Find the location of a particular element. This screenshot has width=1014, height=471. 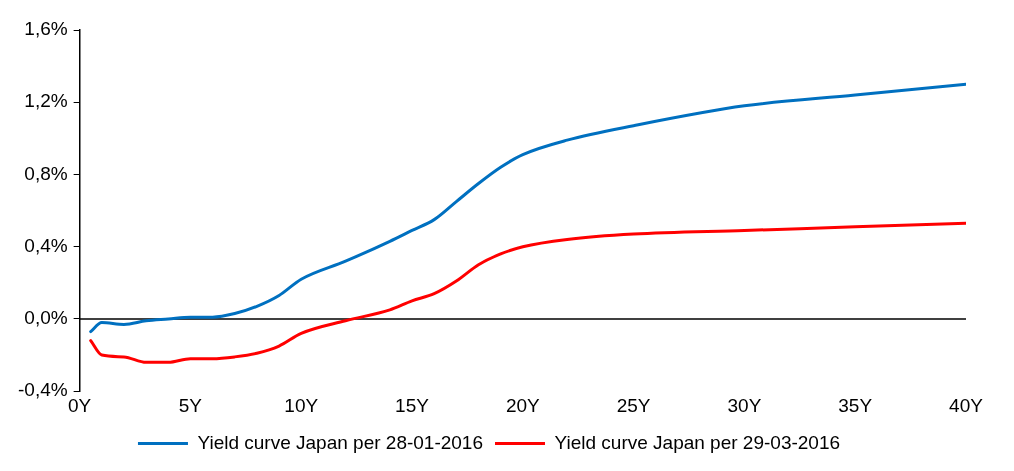

legend-label: Yield curve Japan per 28-01-2016 is located at coordinates (340, 442).